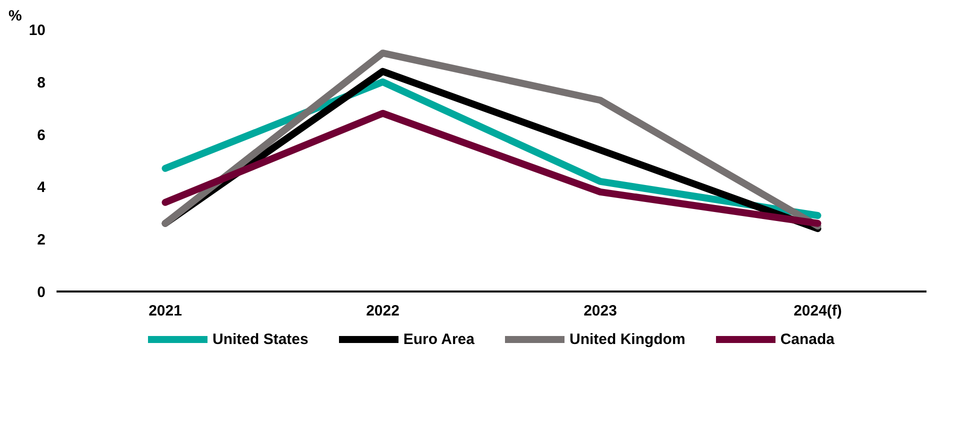 Image resolution: width=956 pixels, height=423 pixels. What do you see at coordinates (37, 30) in the screenshot?
I see `y-tick-label: 10` at bounding box center [37, 30].